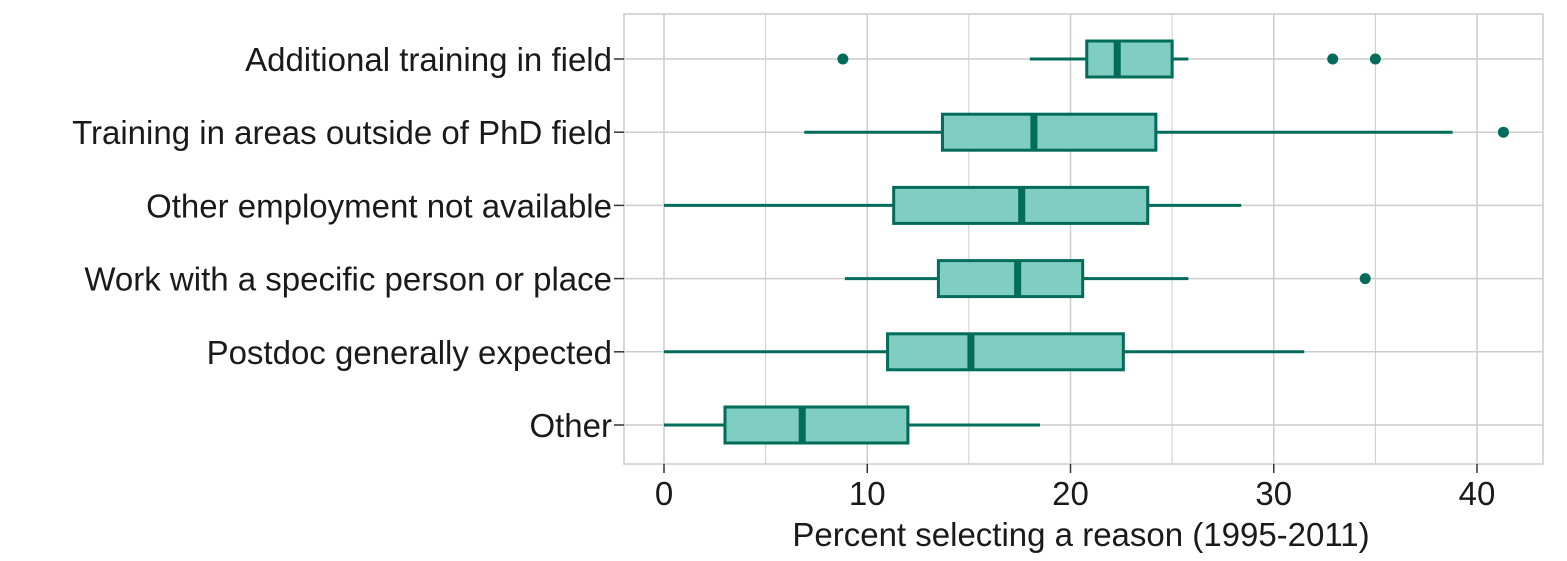 This screenshot has height=561, width=1567. What do you see at coordinates (348, 279) in the screenshot?
I see `category-label: Work with a specific person or place` at bounding box center [348, 279].